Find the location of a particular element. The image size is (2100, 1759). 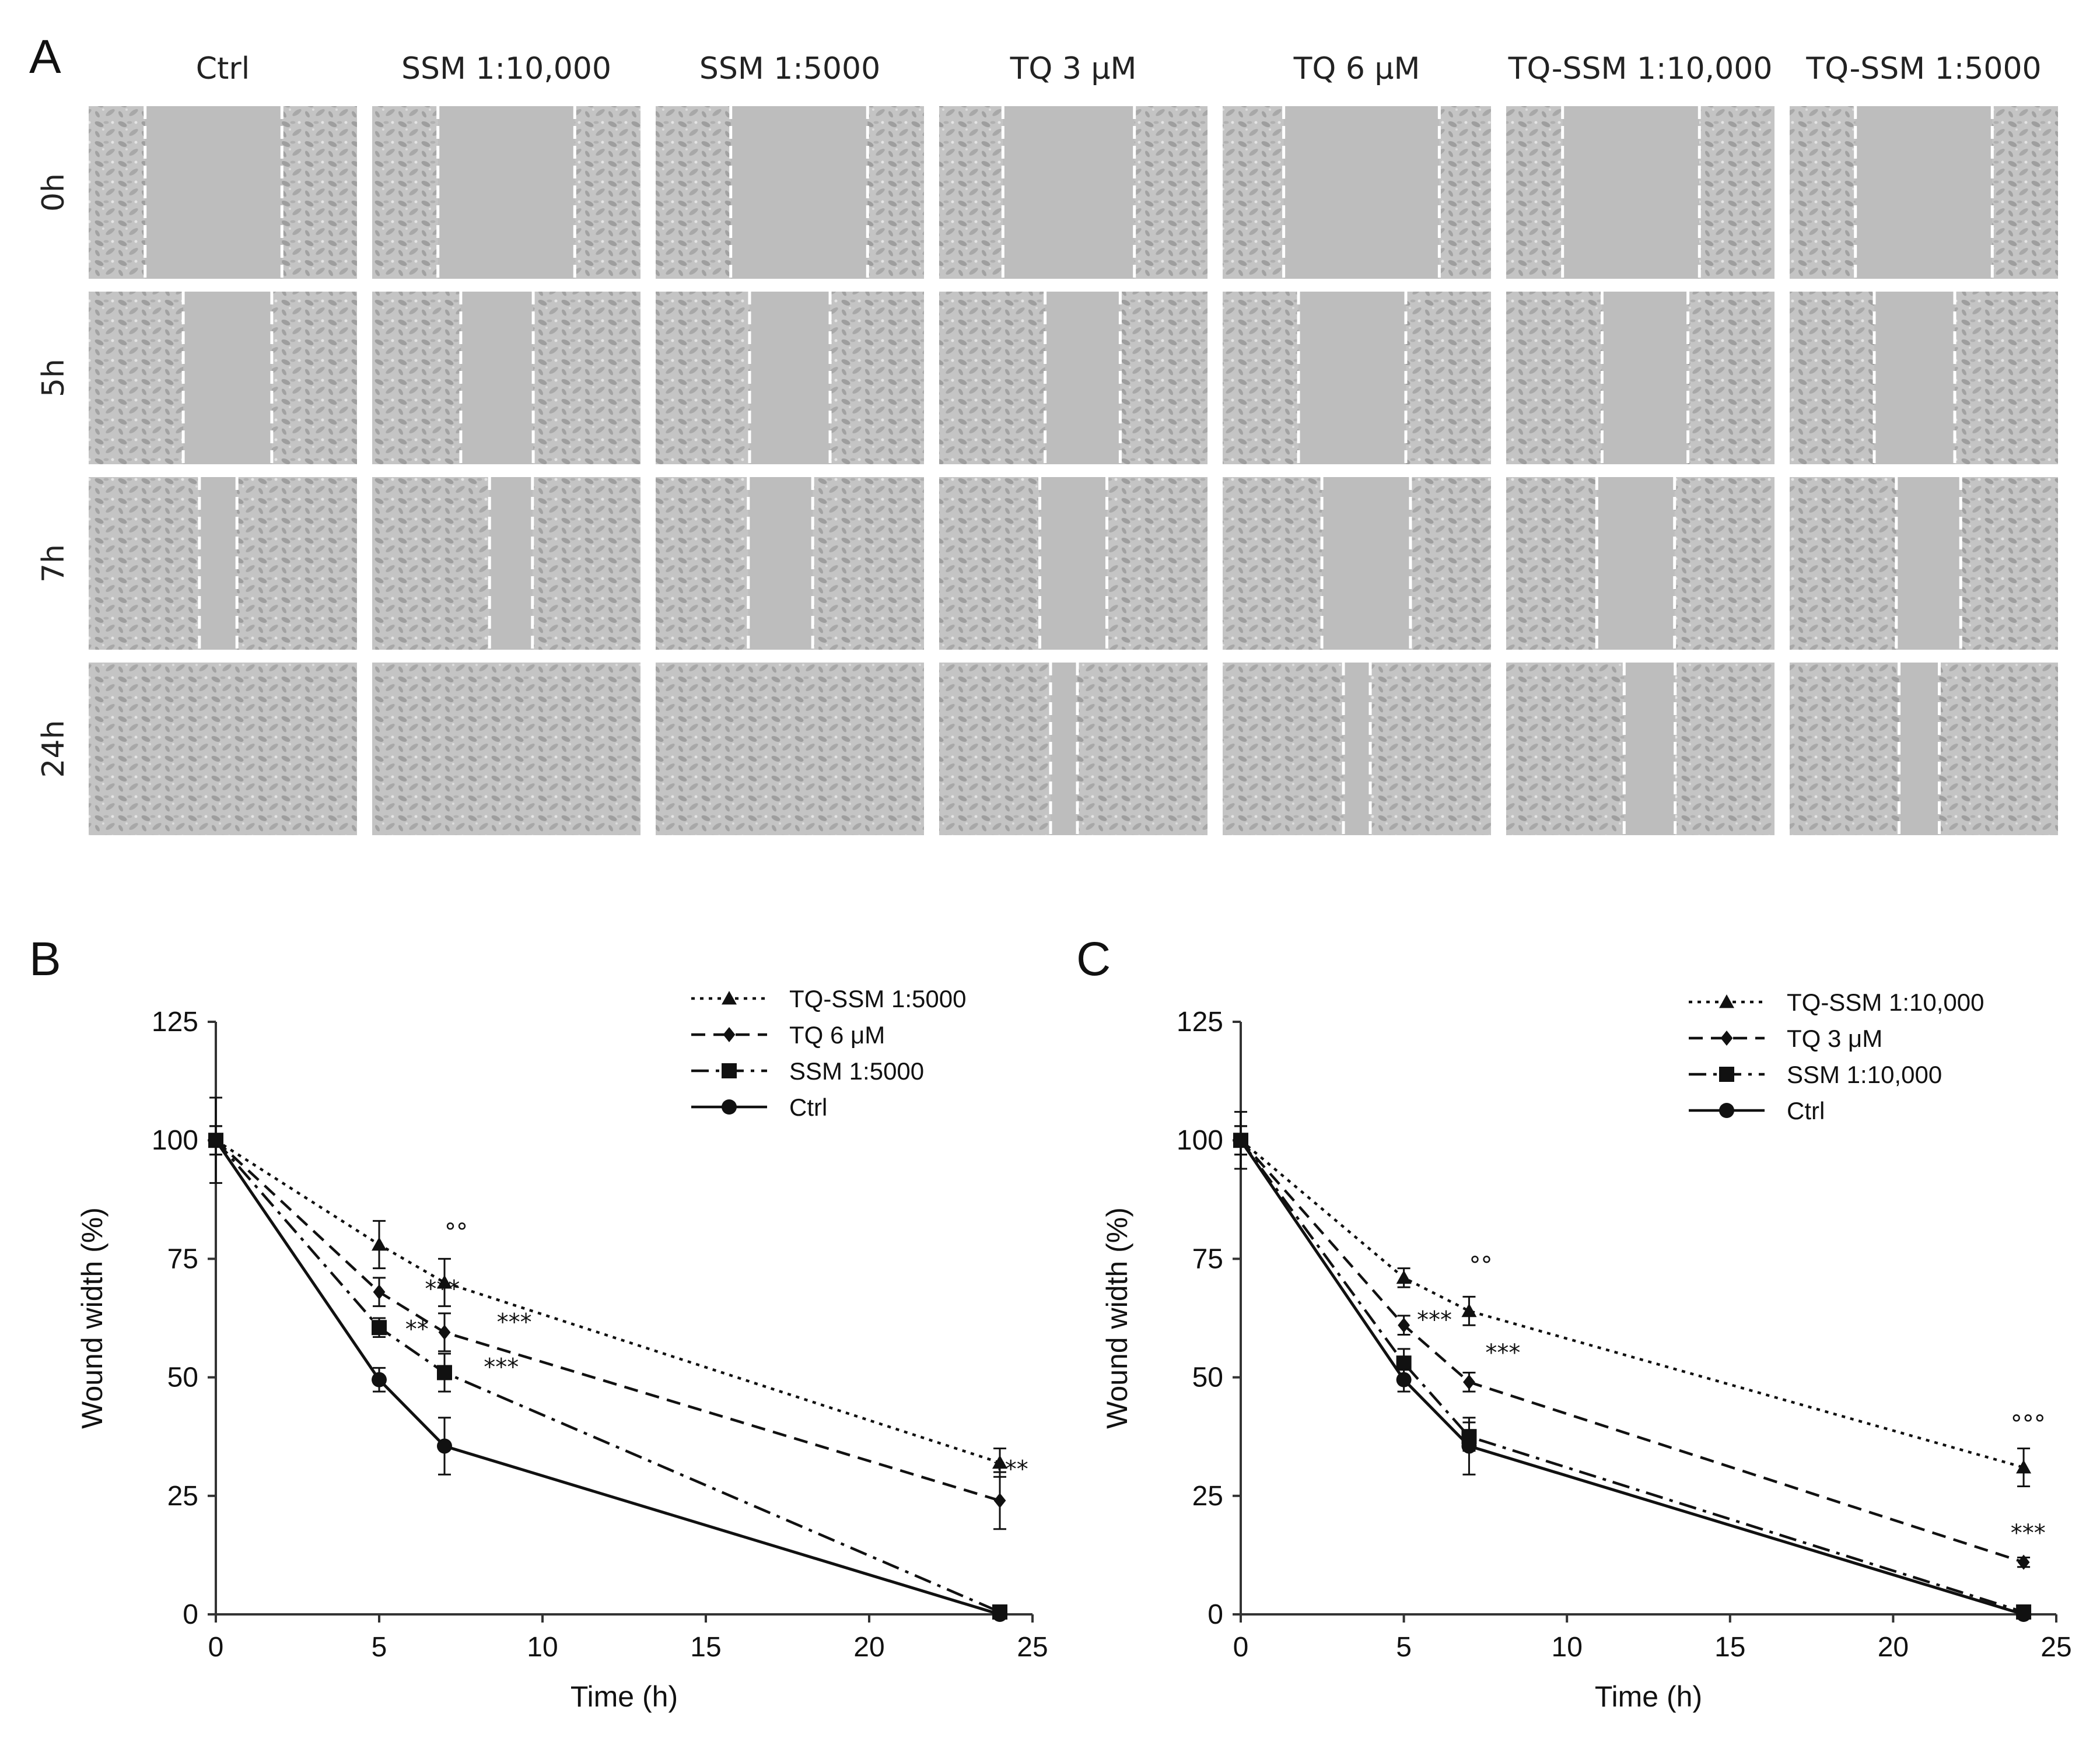

legend-label: SSM 1:10,000 is located at coordinates (1864, 1074).